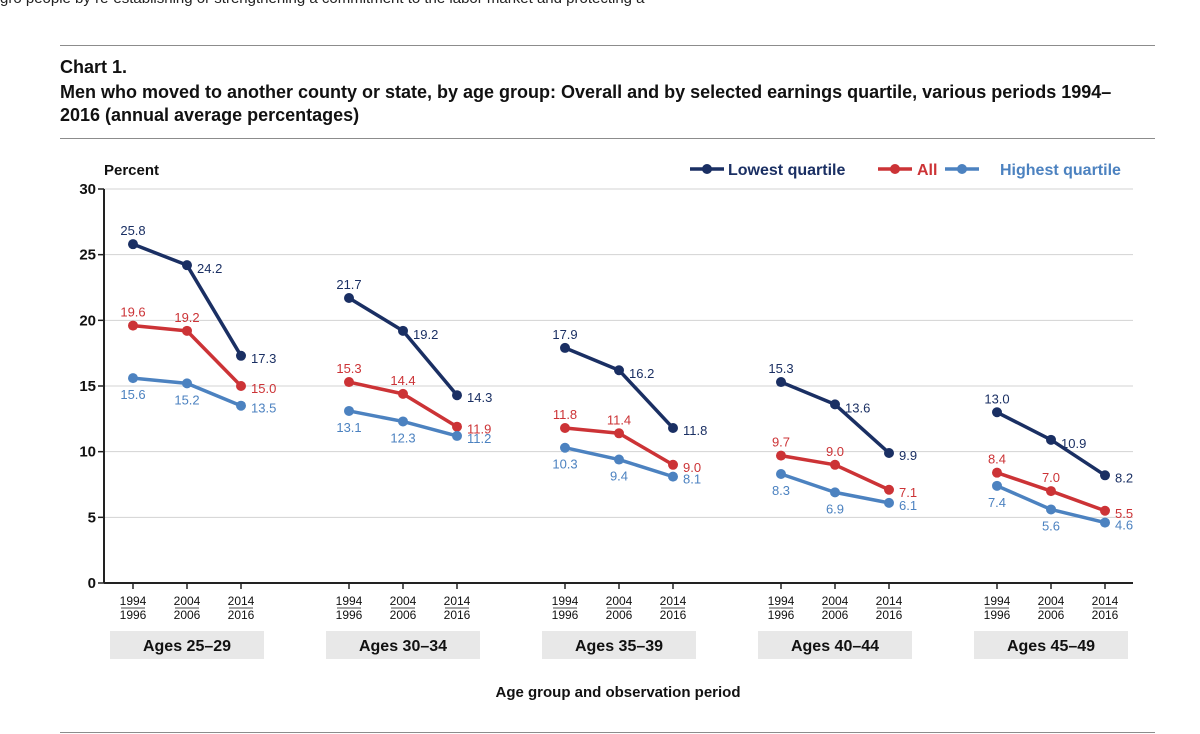  I want to click on y-tick-label: 15, so click(87, 386).